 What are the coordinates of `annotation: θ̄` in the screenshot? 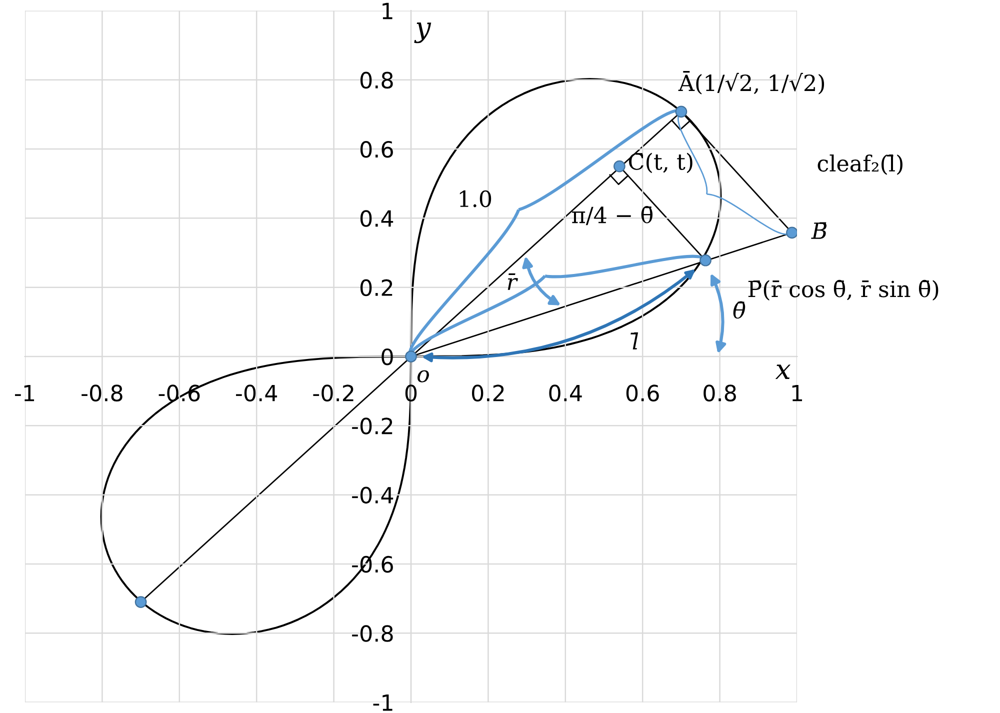 It's located at (739, 310).